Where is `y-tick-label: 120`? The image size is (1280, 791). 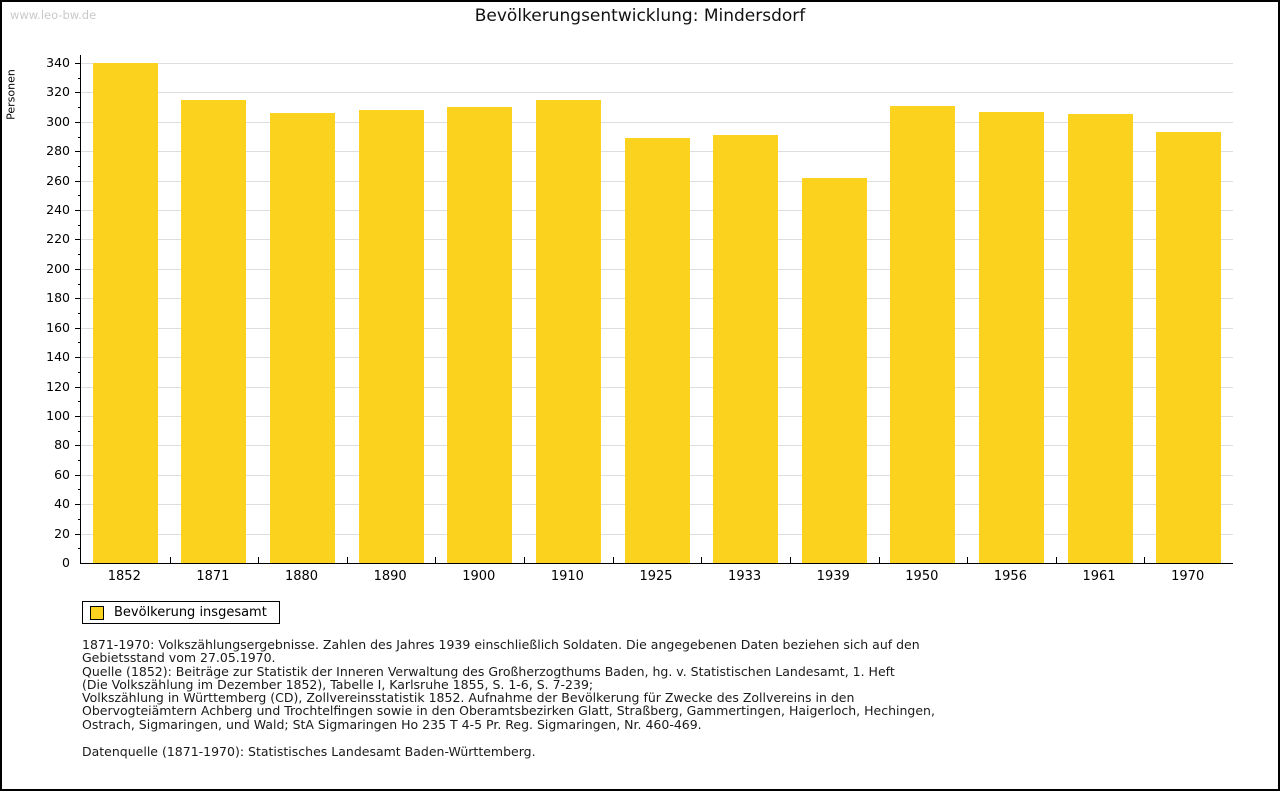 y-tick-label: 120 is located at coordinates (58, 386).